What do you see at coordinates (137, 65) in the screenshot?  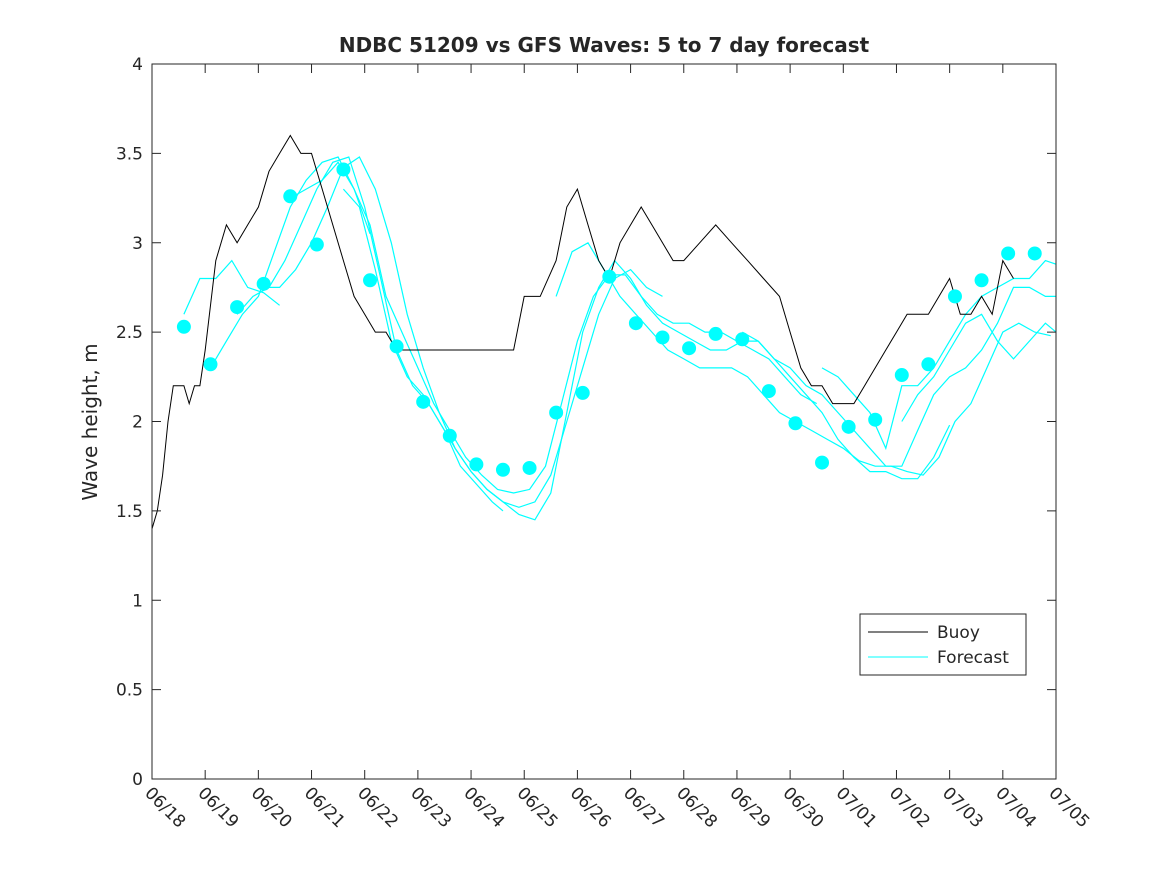 I see `y-tick-label: 4` at bounding box center [137, 65].